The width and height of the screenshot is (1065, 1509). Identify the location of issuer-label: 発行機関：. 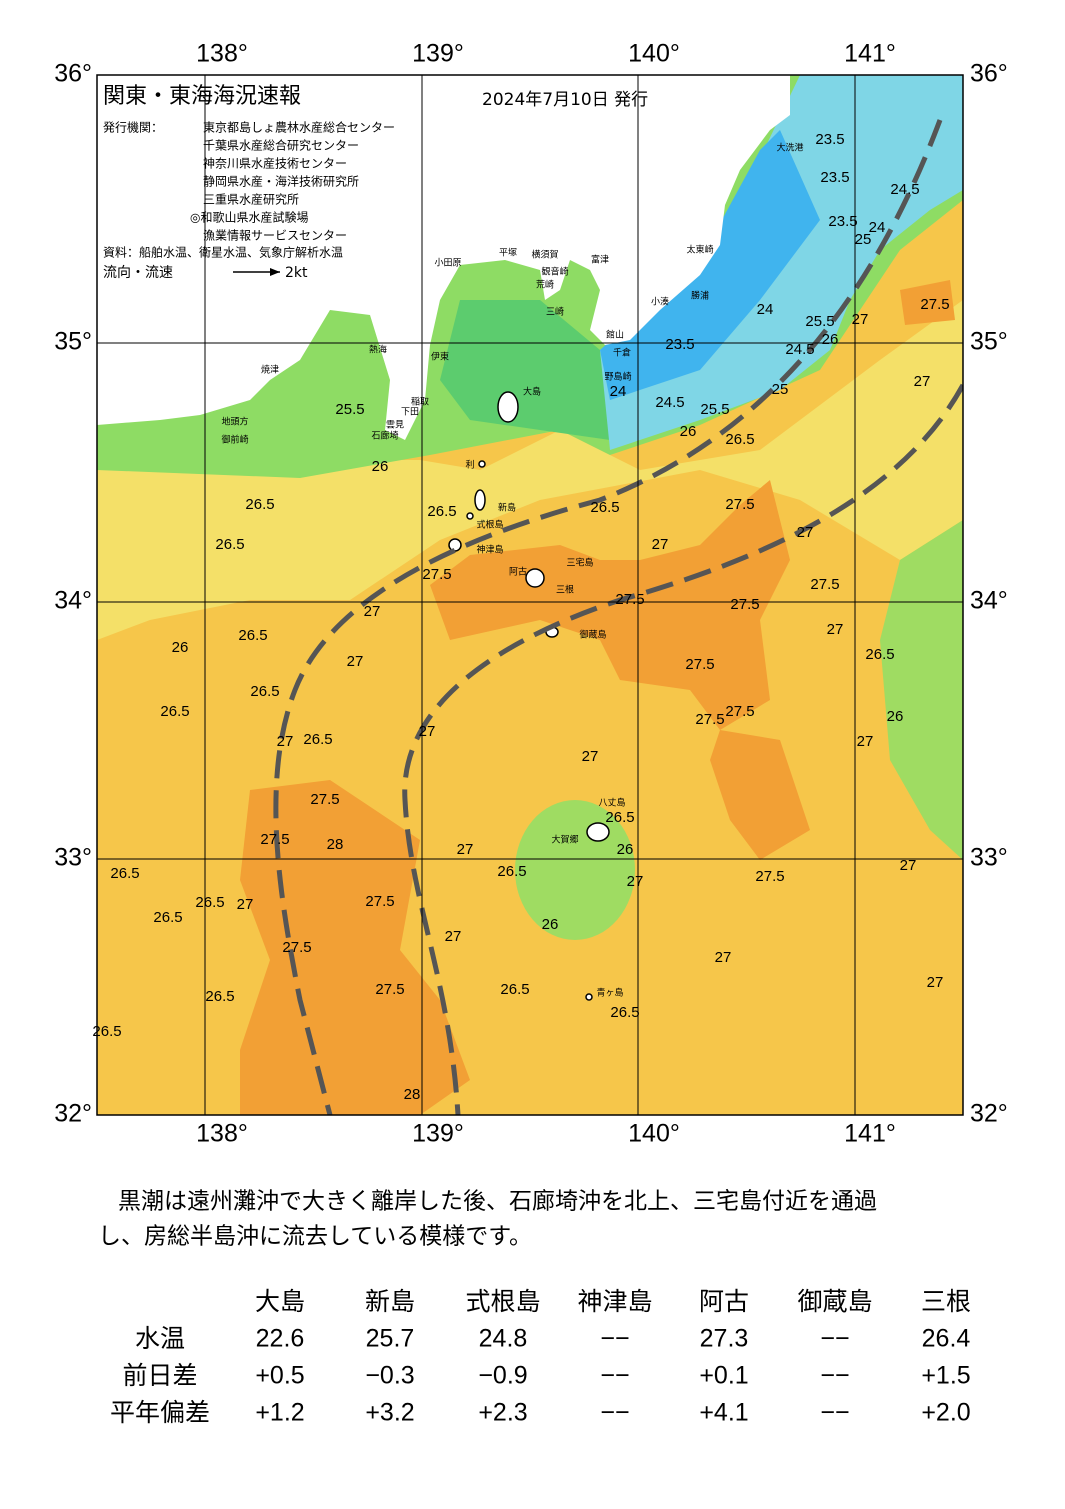
(133, 127).